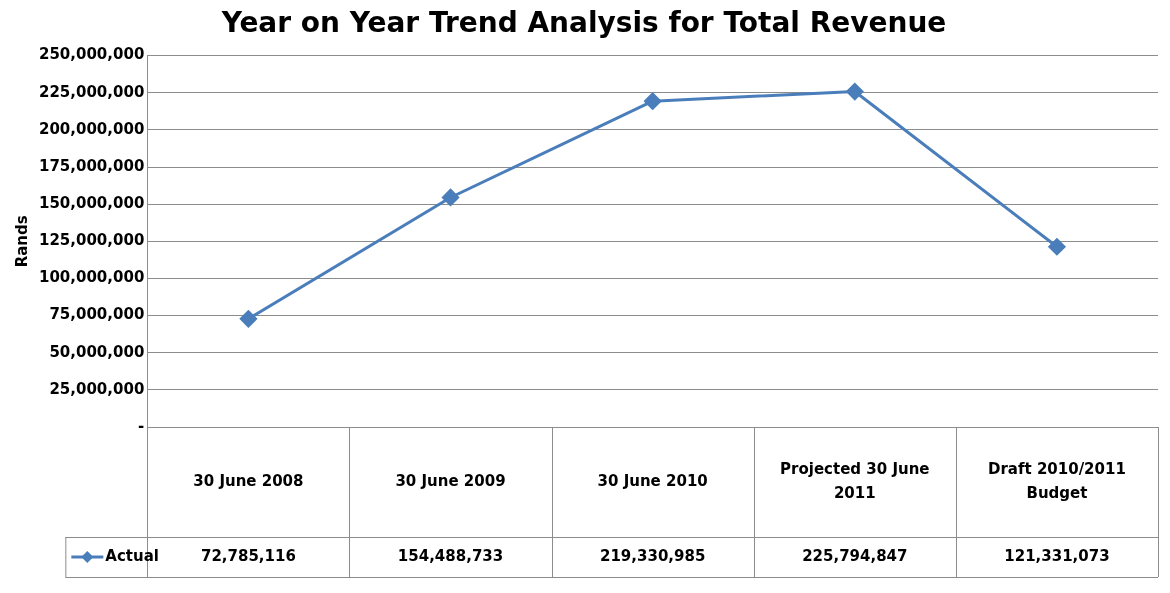 The image size is (1170, 593). Describe the element at coordinates (1057, 480) in the screenshot. I see `x-tick-label: Draft 2010/2011 Budget` at that location.